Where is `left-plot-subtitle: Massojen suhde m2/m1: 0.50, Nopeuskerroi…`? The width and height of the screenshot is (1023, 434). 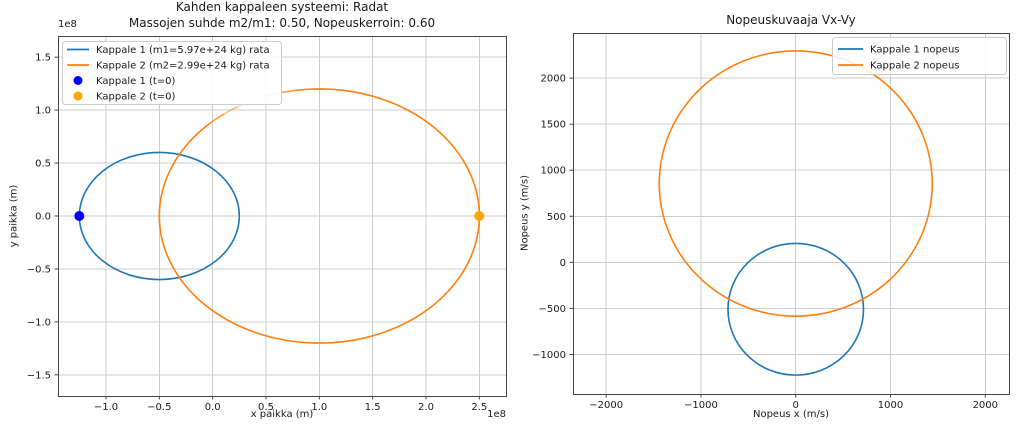 left-plot-subtitle: Massojen suhde m2/m1: 0.50, Nopeuskerroi… is located at coordinates (282, 23).